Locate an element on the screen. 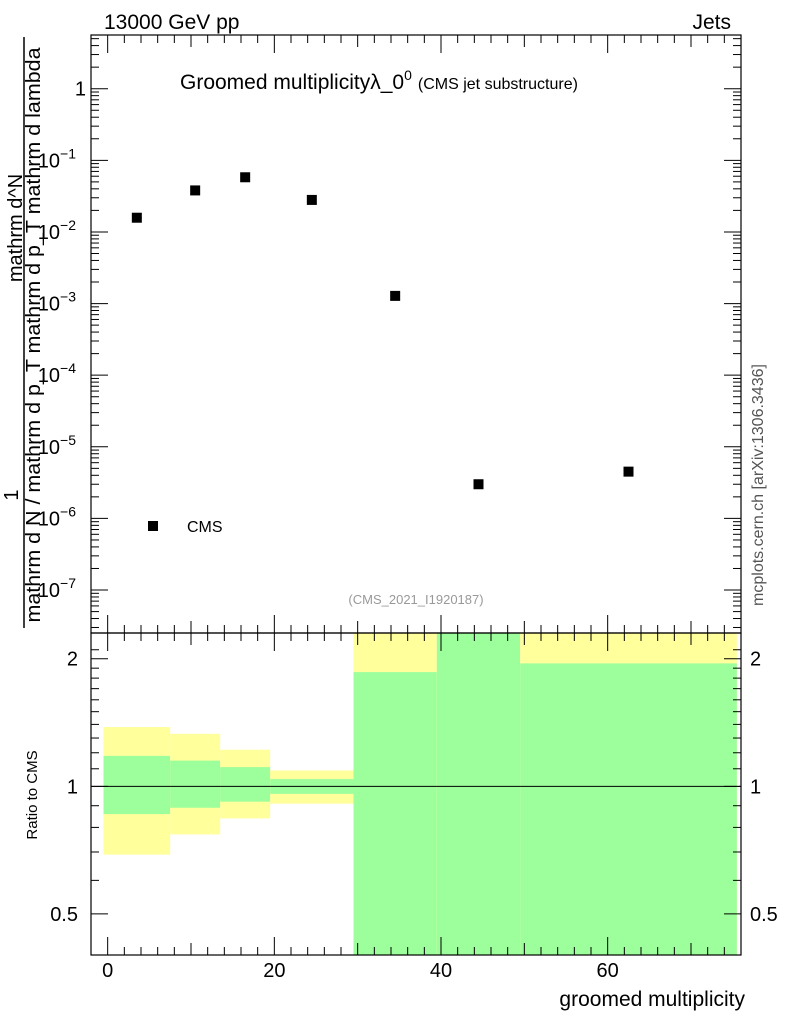 The height and width of the screenshot is (1024, 786). ratio-y-tick-label: 2 is located at coordinates (72, 660).